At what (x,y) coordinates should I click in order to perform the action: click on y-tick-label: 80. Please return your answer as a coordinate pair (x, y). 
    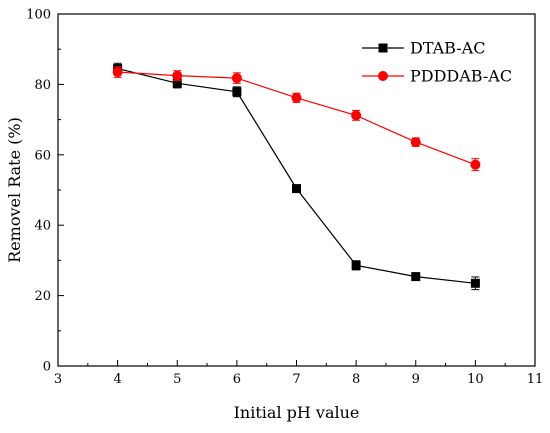
    Looking at the image, I should click on (42, 85).